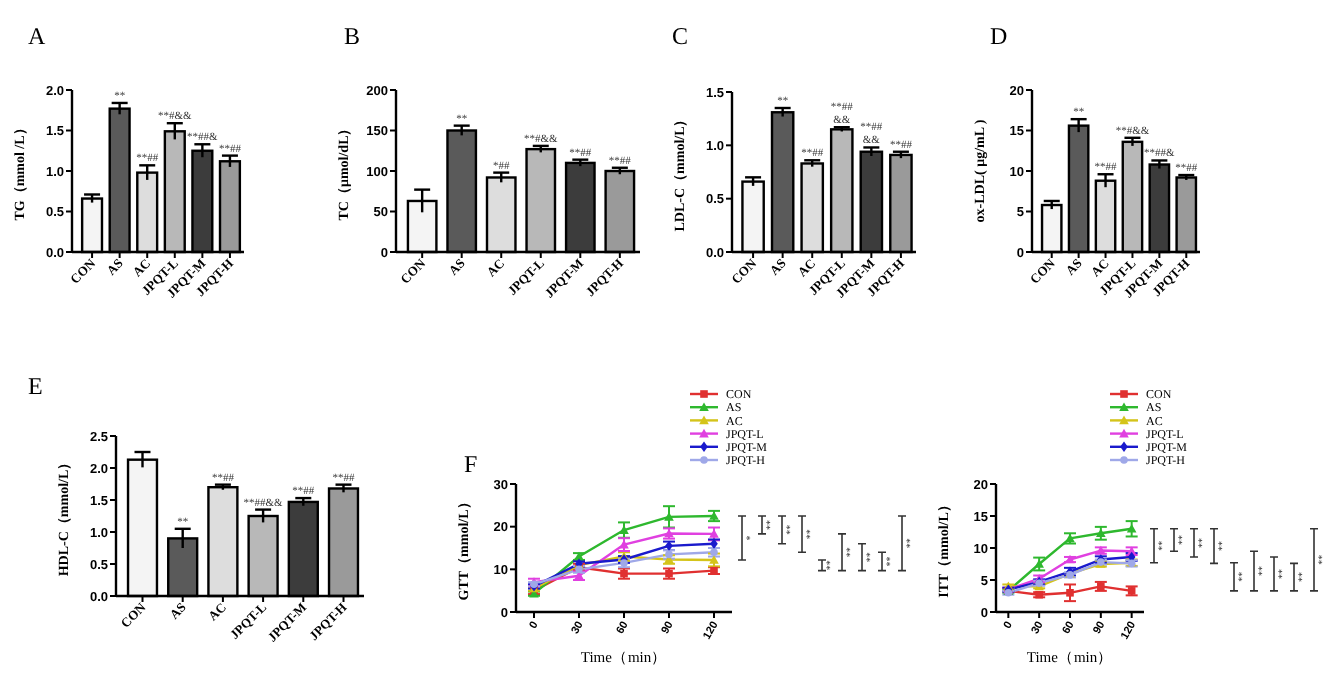 The image size is (1338, 698). I want to click on chart-title: D, so click(999, 36).